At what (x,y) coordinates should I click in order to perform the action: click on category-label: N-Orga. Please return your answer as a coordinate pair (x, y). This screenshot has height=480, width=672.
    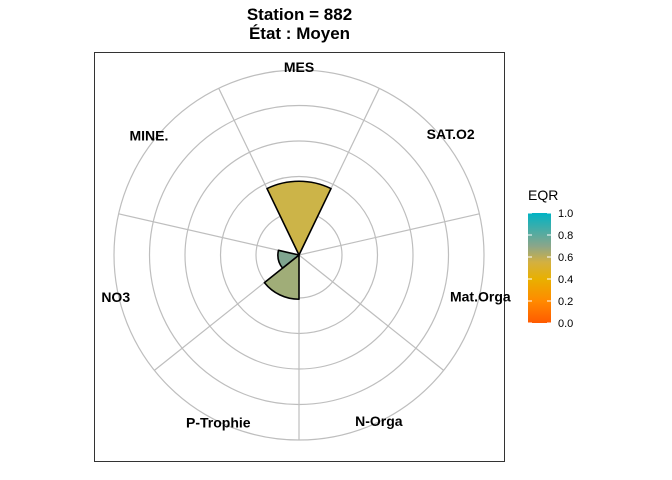
    Looking at the image, I should click on (379, 421).